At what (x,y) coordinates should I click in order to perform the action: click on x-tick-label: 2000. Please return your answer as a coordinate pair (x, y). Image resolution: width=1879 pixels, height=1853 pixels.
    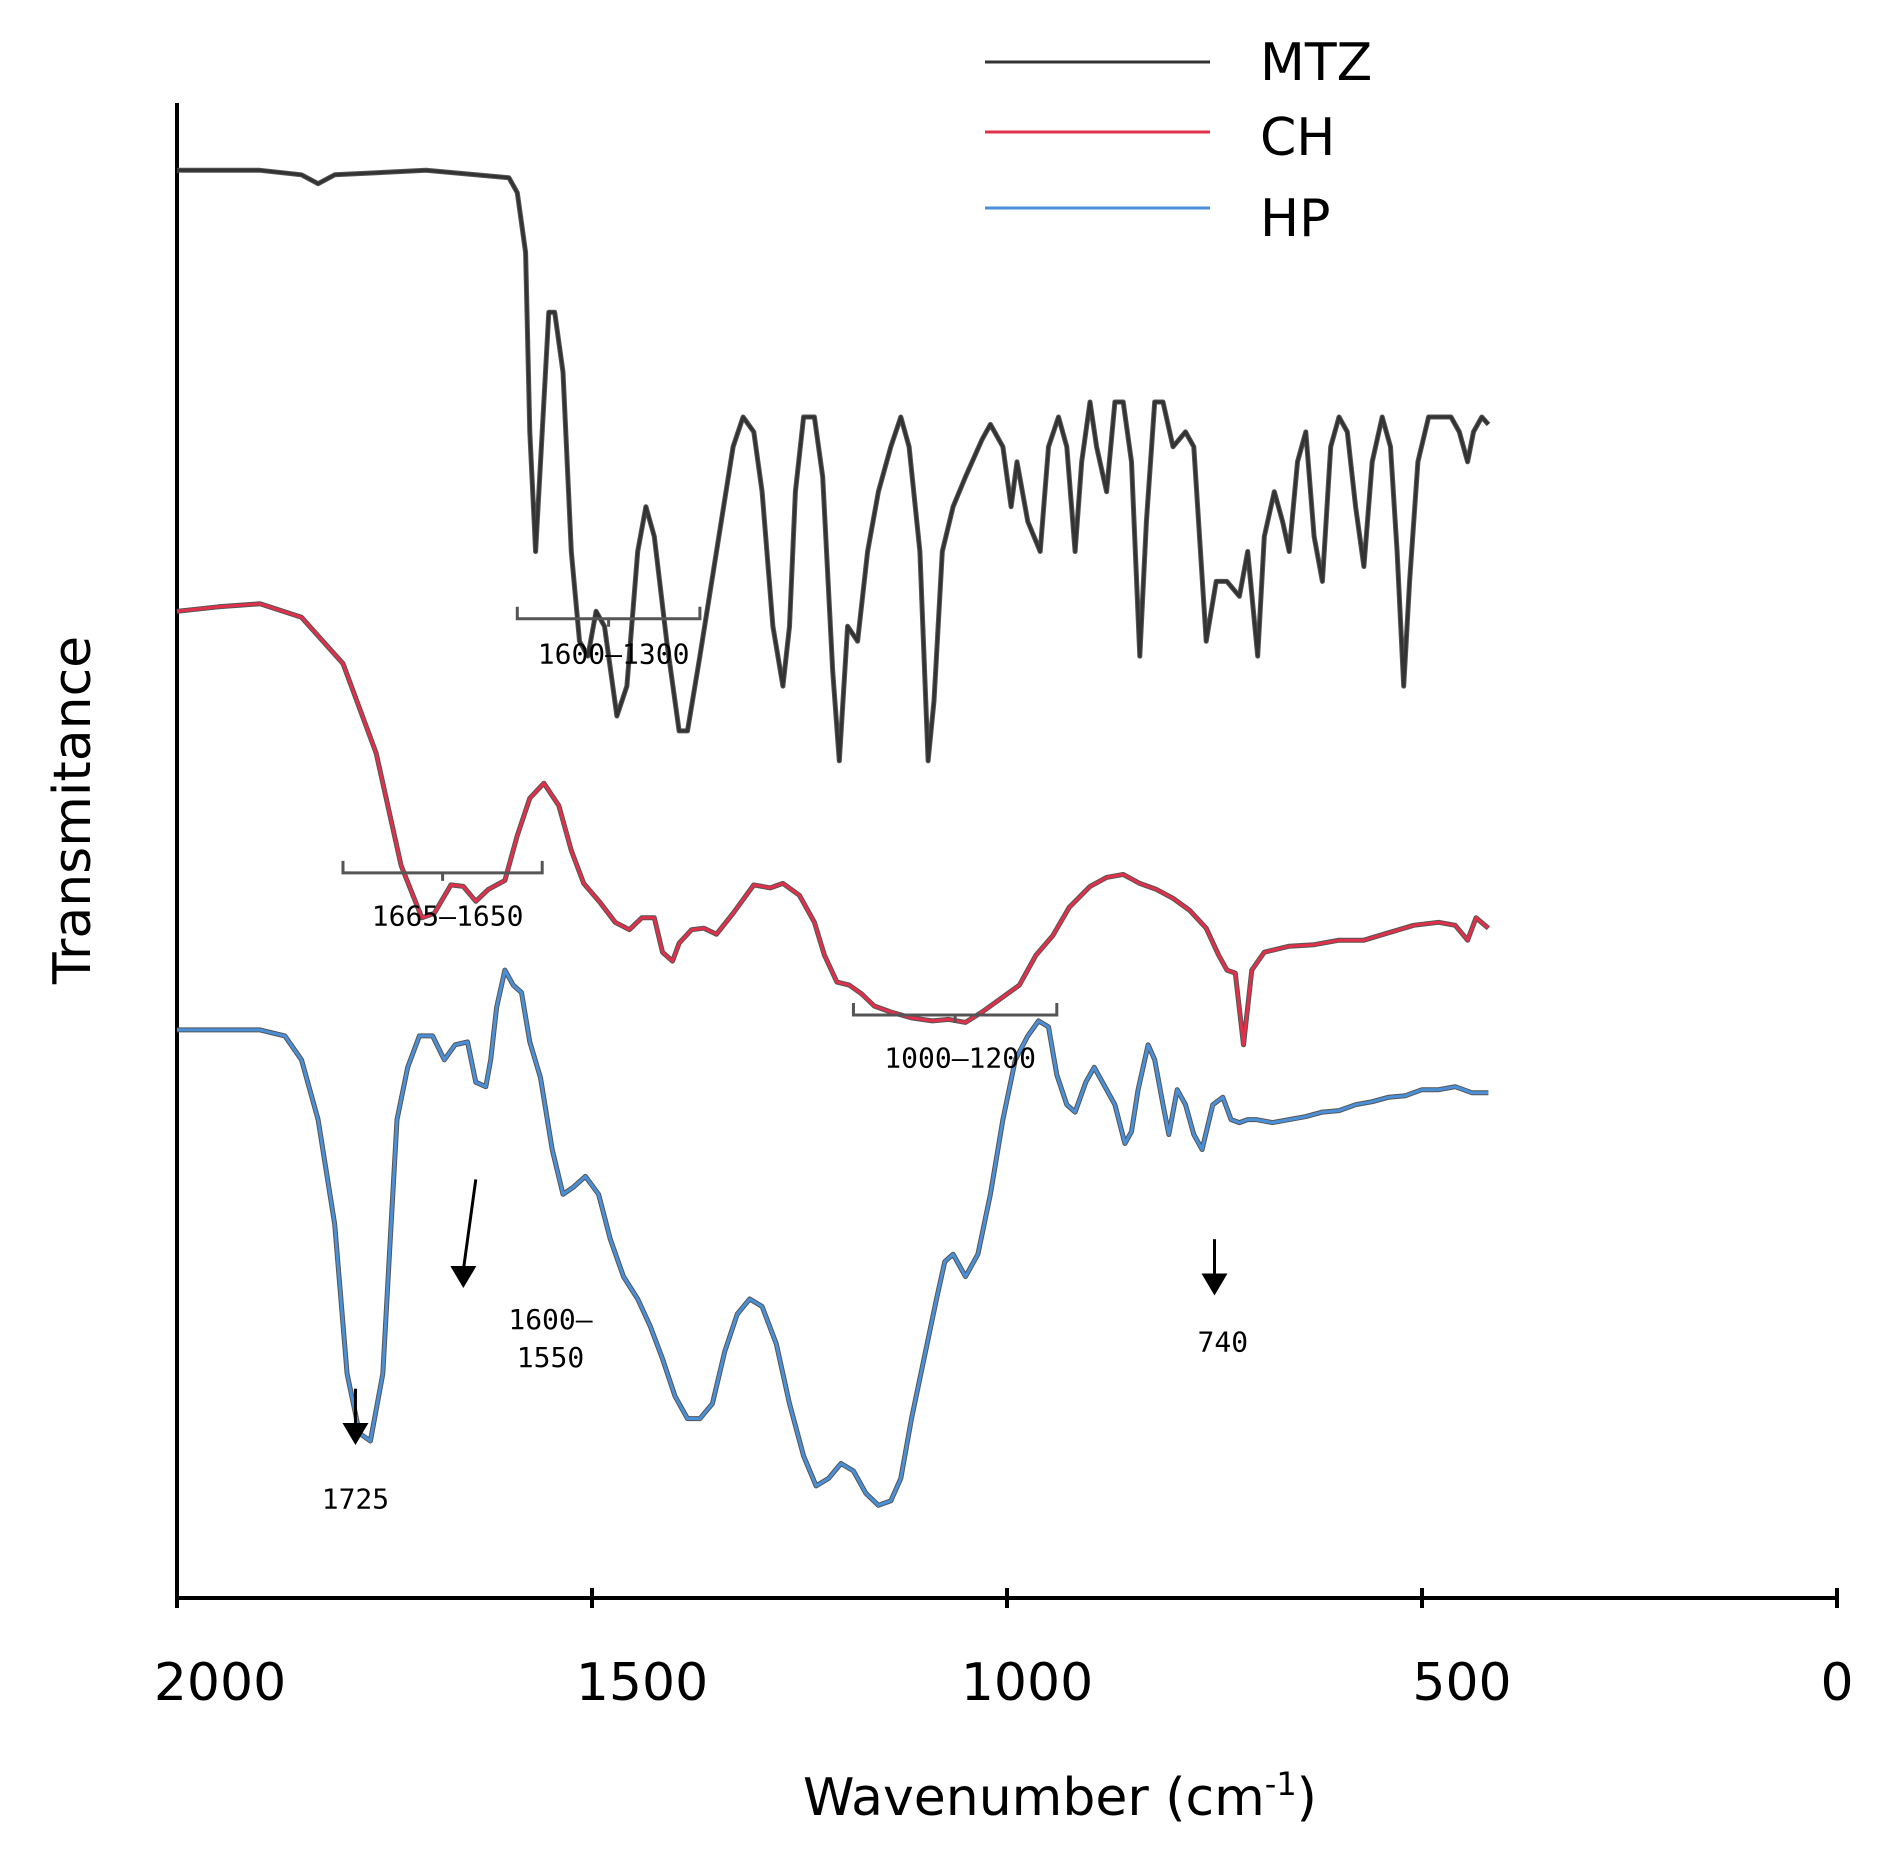
    Looking at the image, I should click on (220, 1683).